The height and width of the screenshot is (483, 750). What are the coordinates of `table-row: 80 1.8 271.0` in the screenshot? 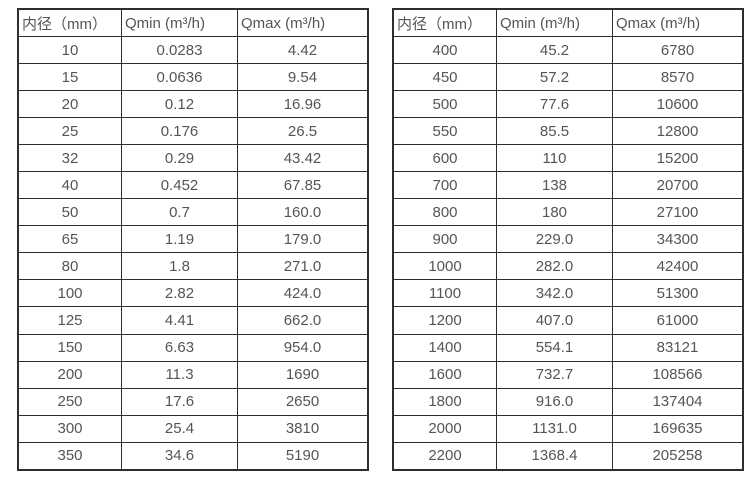 It's located at (193, 266).